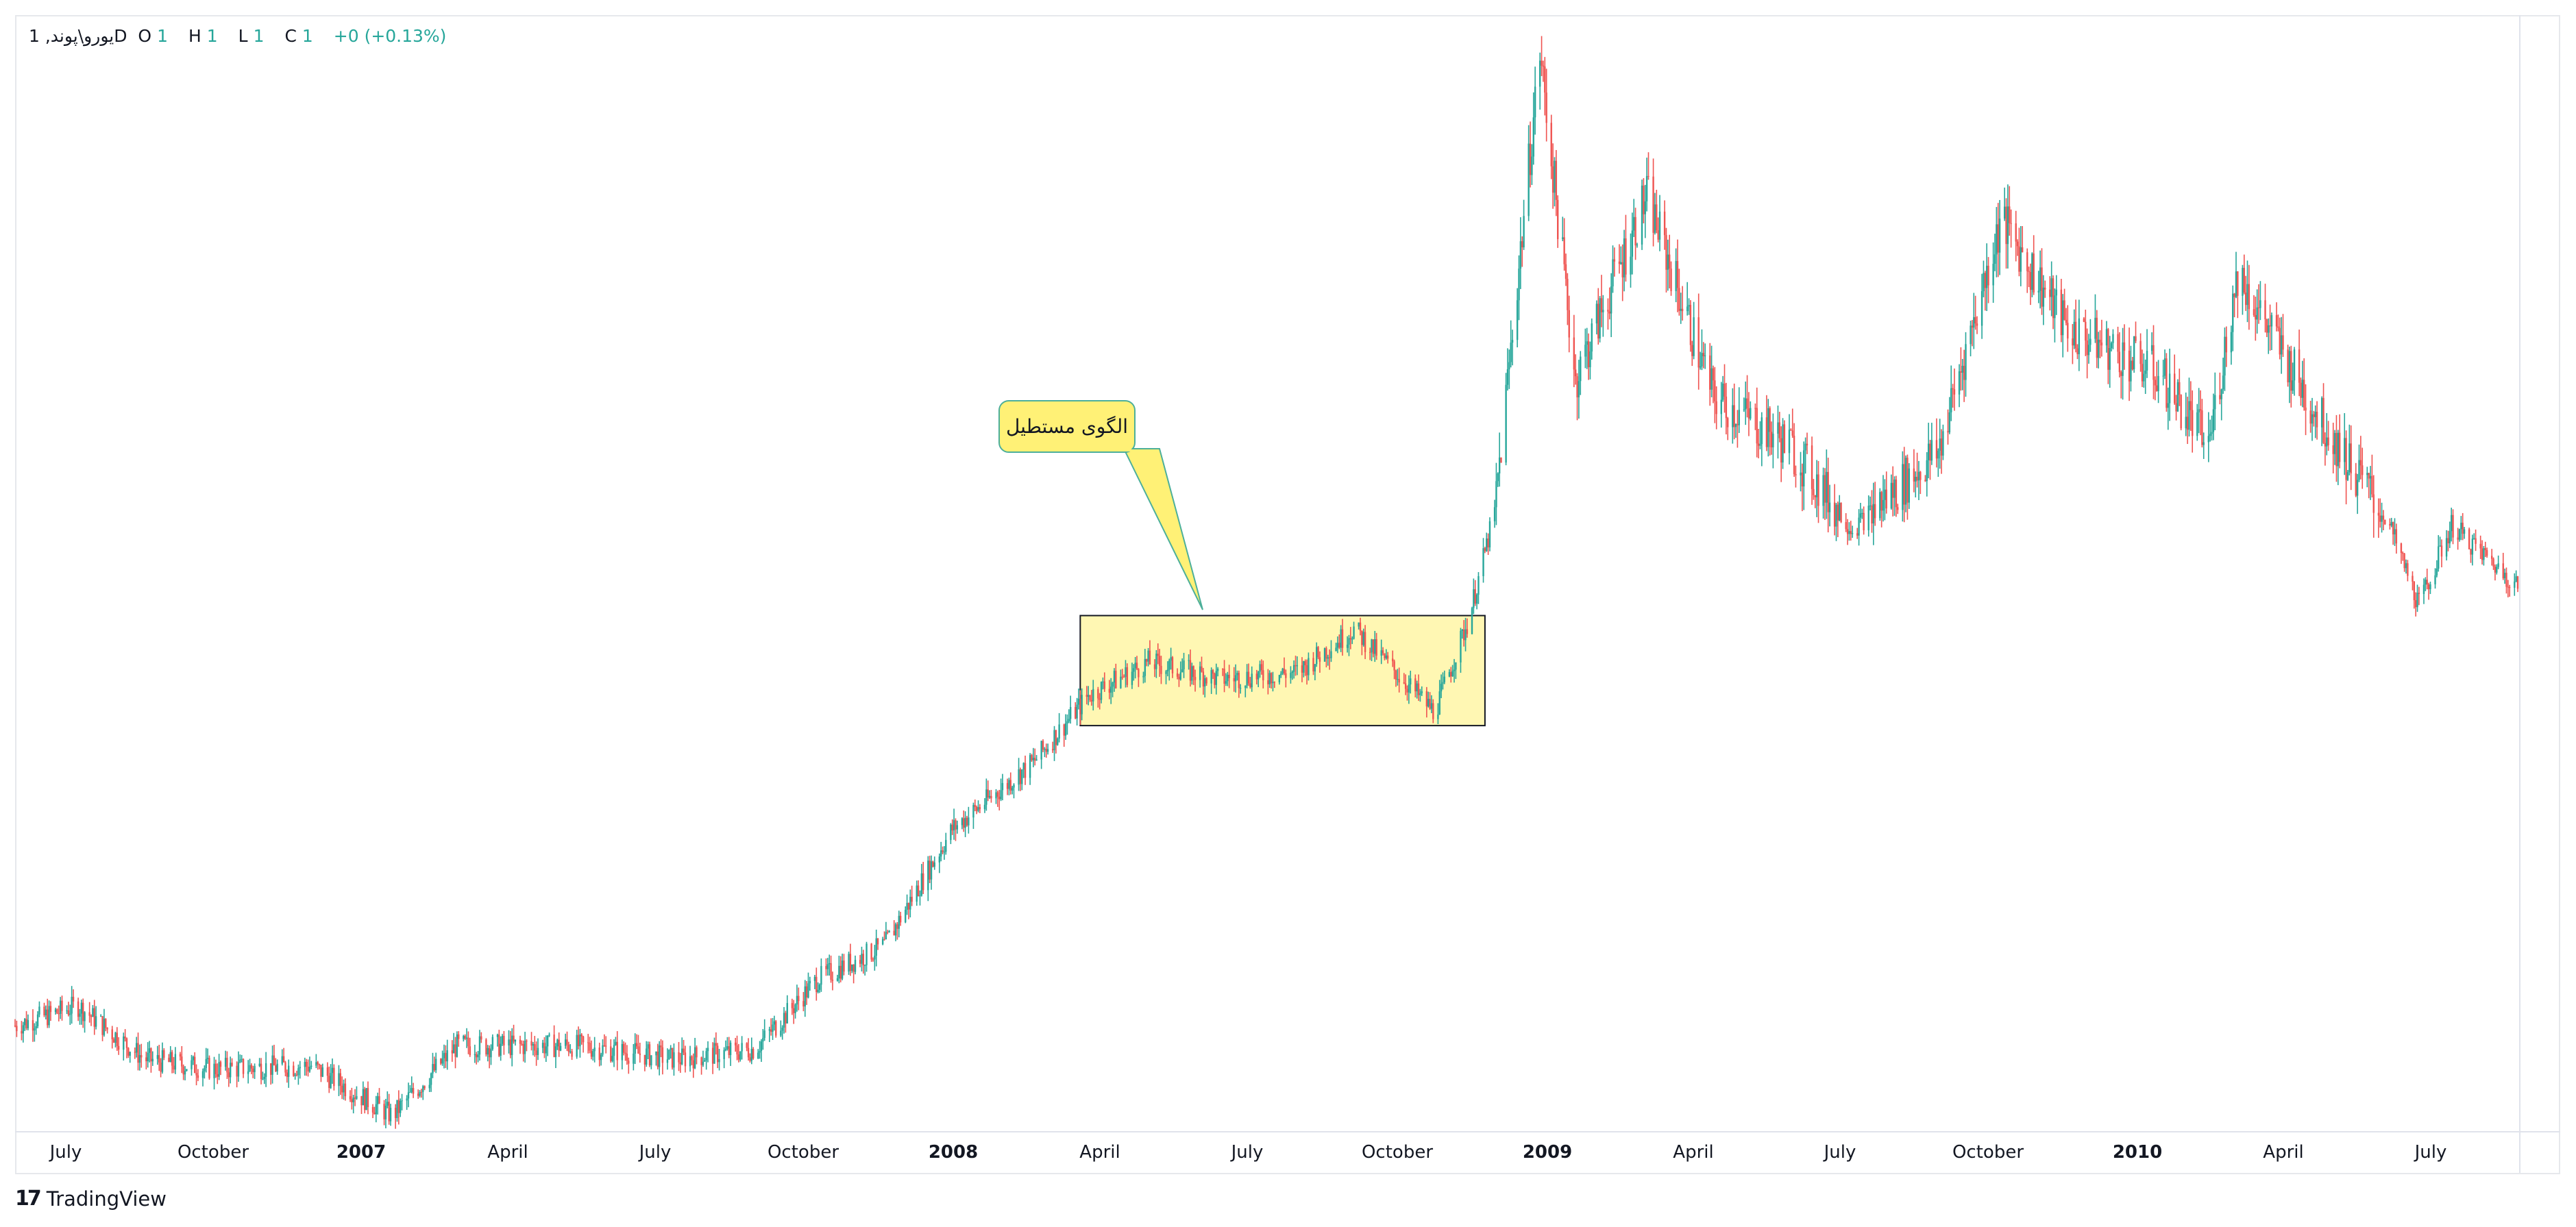 The width and height of the screenshot is (2576, 1227). Describe the element at coordinates (1101, 505) in the screenshot. I see `callout-annotation: الگوی مستطیل` at that location.